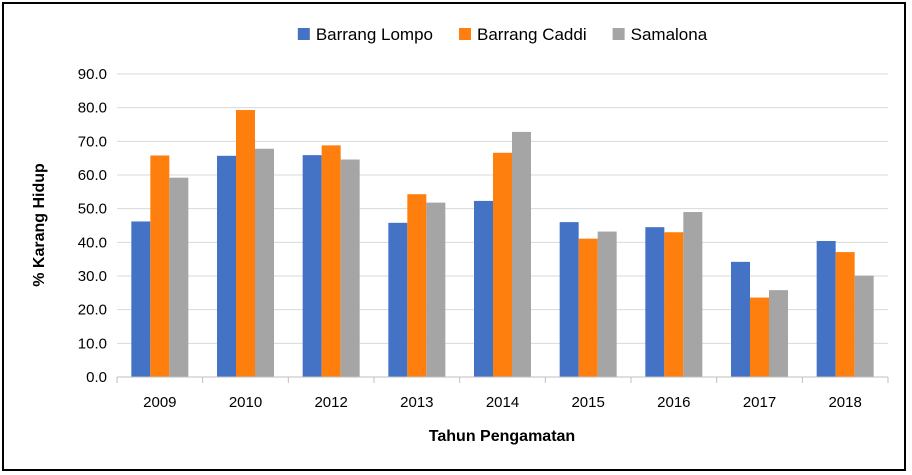  Describe the element at coordinates (398, 299) in the screenshot. I see `bar-barrang-lompo-2013` at that location.